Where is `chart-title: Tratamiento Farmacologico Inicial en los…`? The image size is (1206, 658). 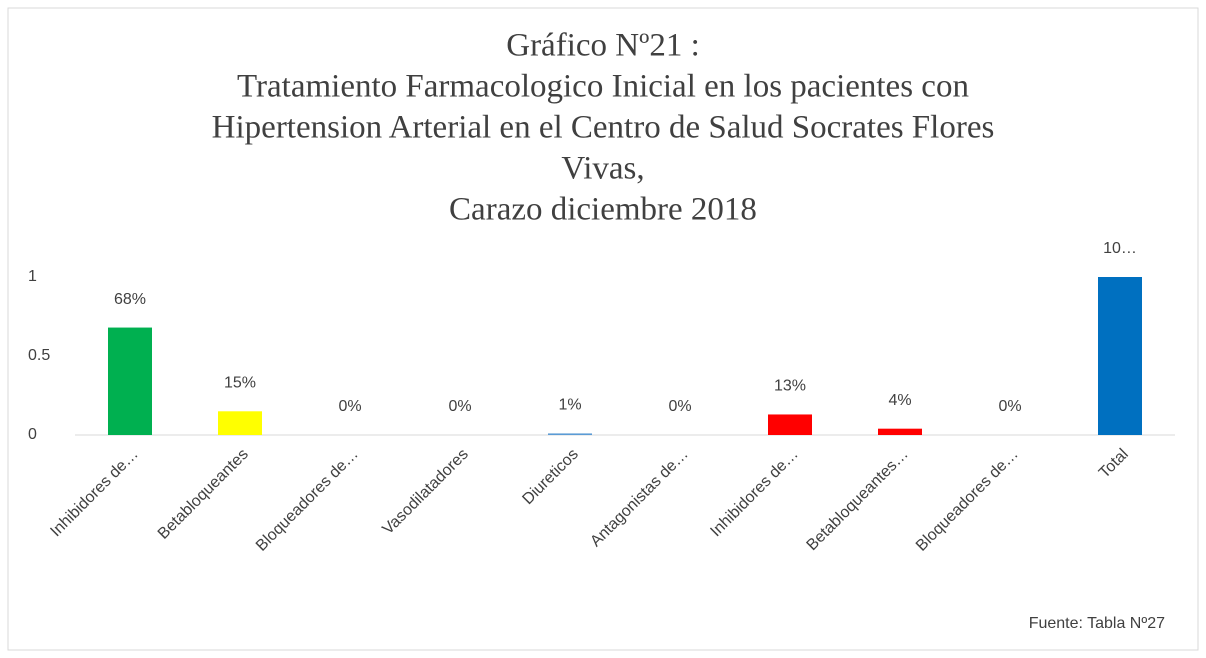
chart-title: Tratamiento Farmacologico Inicial en los… is located at coordinates (603, 87).